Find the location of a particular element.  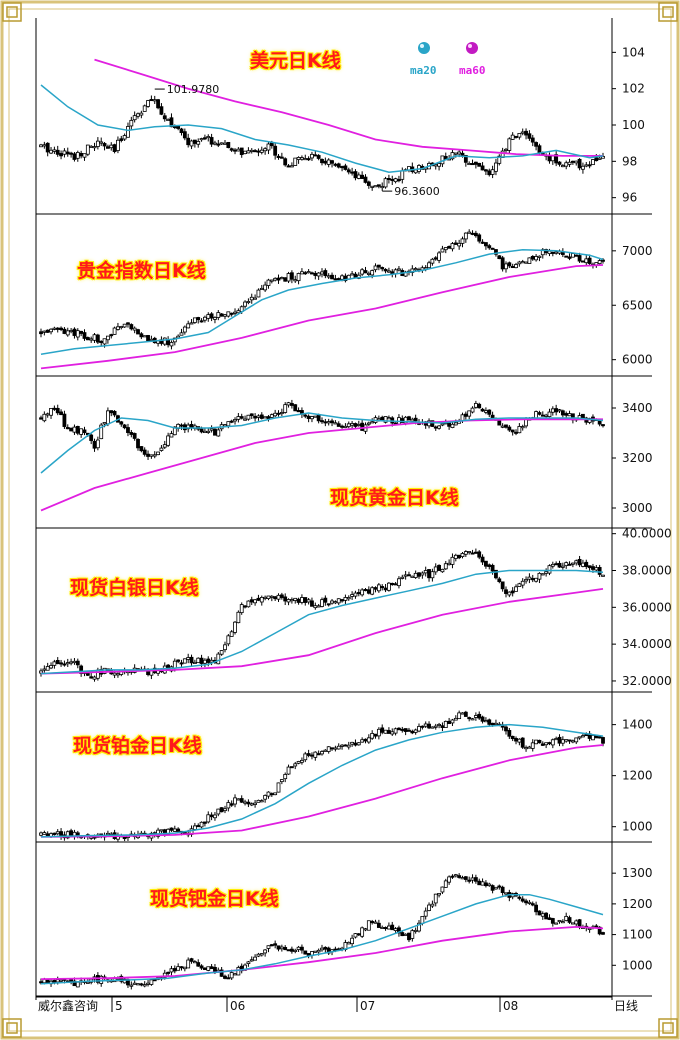

y-tick-label: 34.0000 is located at coordinates (647, 644).